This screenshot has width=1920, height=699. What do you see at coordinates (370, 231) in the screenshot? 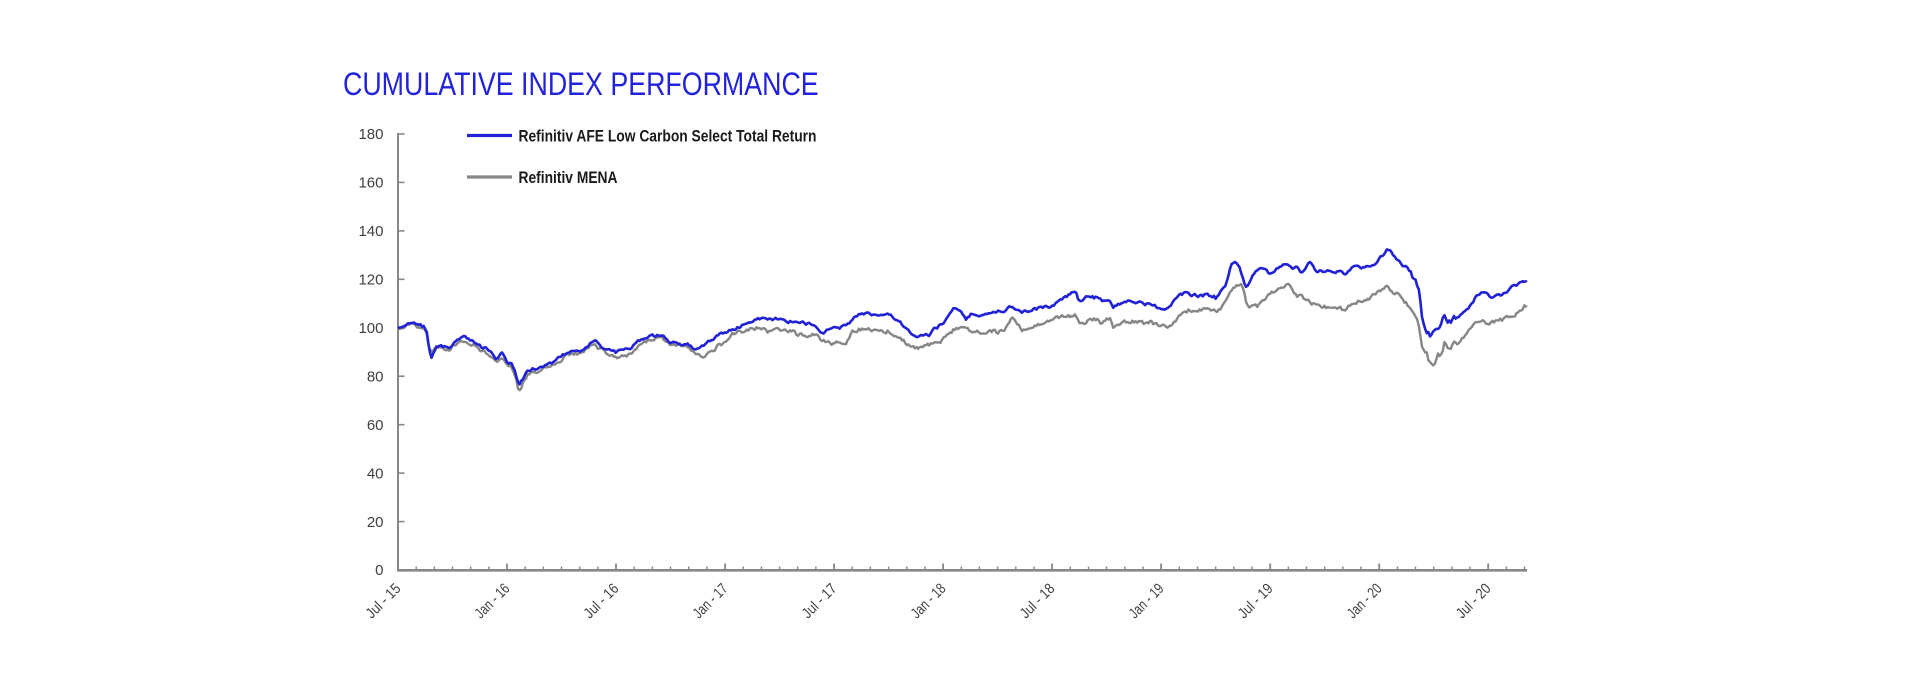
I see `svg-text: 140` at bounding box center [370, 231].